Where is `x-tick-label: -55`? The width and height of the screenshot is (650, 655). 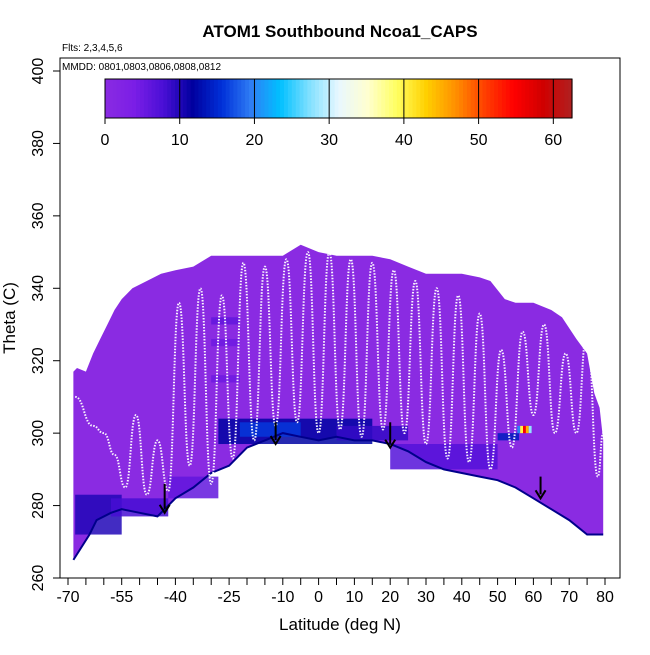 x-tick-label: -55 is located at coordinates (121, 597).